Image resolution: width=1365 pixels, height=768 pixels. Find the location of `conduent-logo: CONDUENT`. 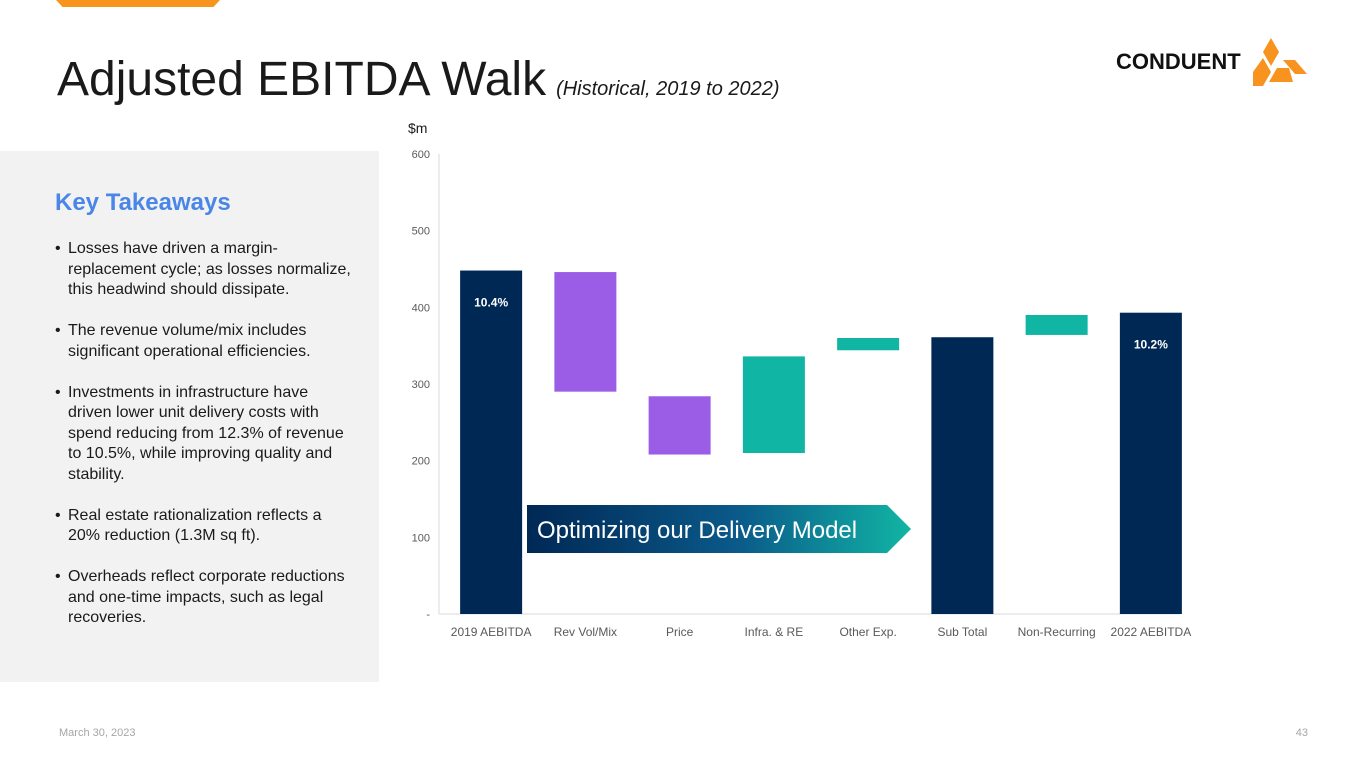

conduent-logo: CONDUENT is located at coordinates (1212, 62).